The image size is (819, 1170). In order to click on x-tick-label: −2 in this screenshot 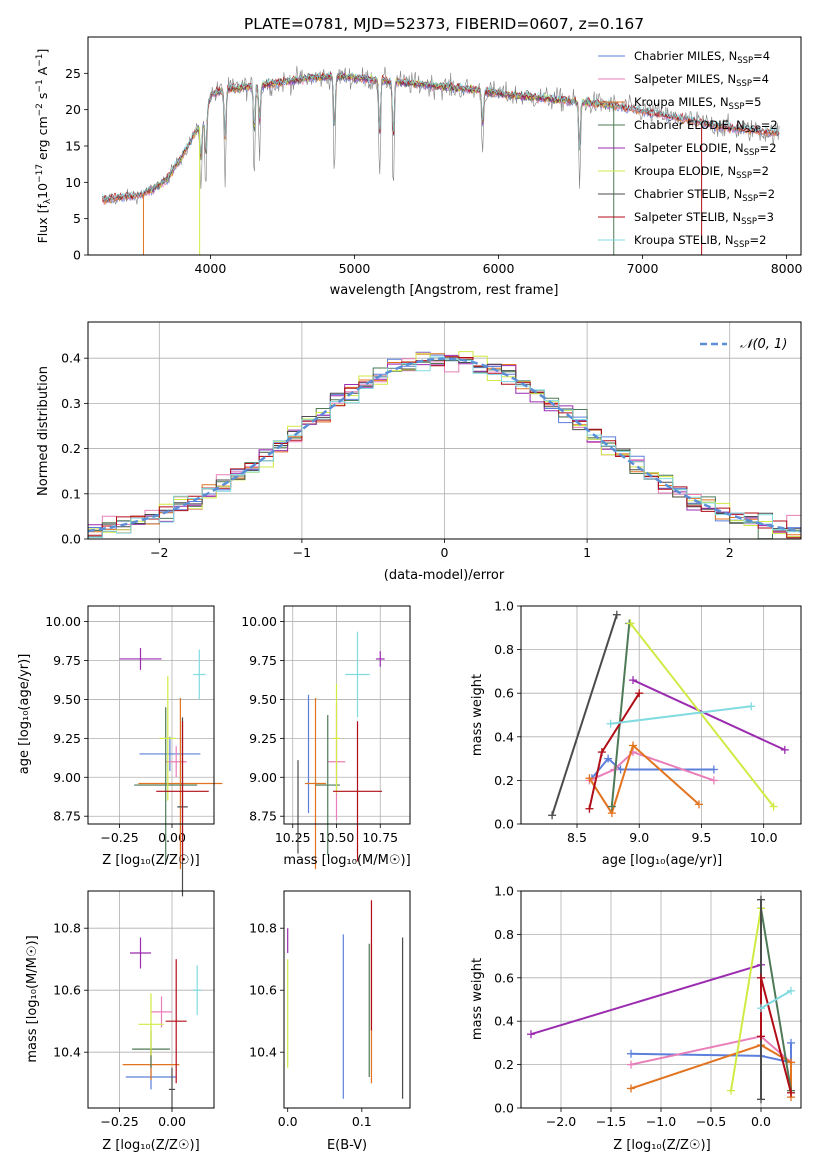, I will do `click(159, 552)`.